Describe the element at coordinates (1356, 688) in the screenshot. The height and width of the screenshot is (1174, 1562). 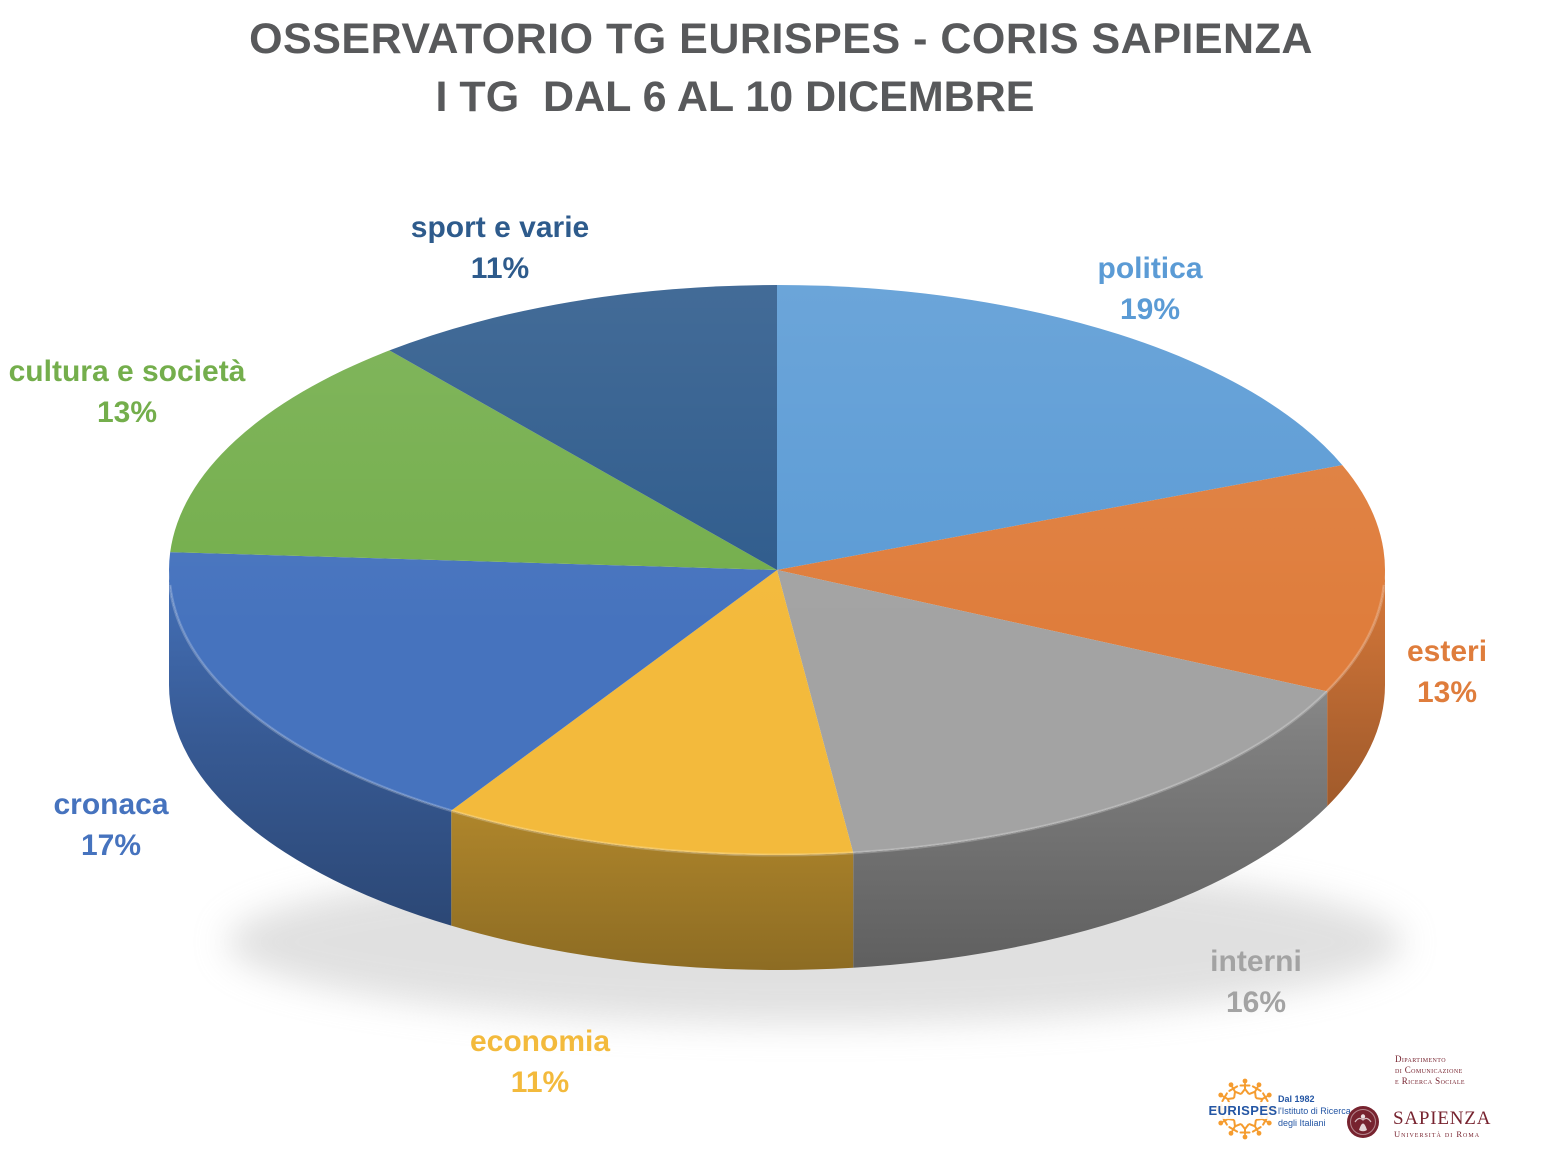
I see `pie-slice-side-esteri` at that location.